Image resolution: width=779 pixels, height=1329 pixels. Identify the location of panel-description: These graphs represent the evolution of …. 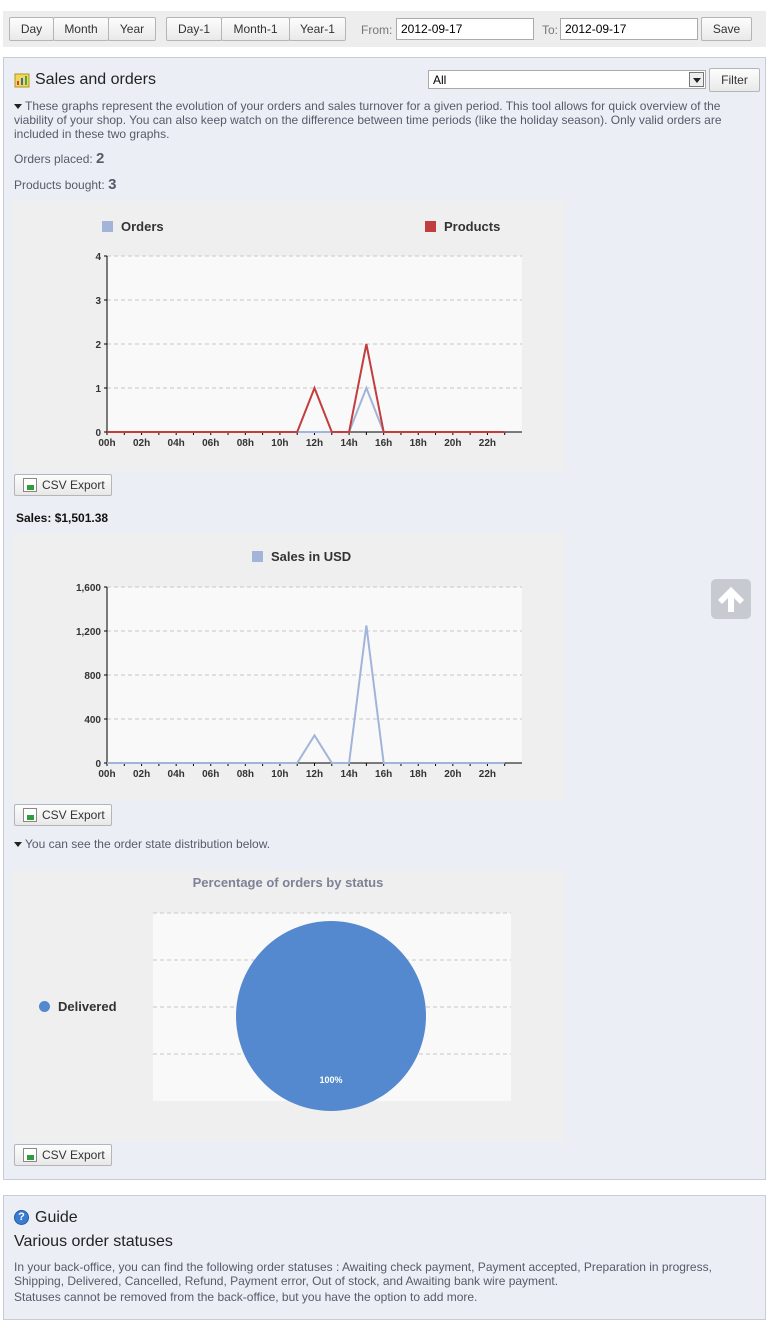
(384, 120).